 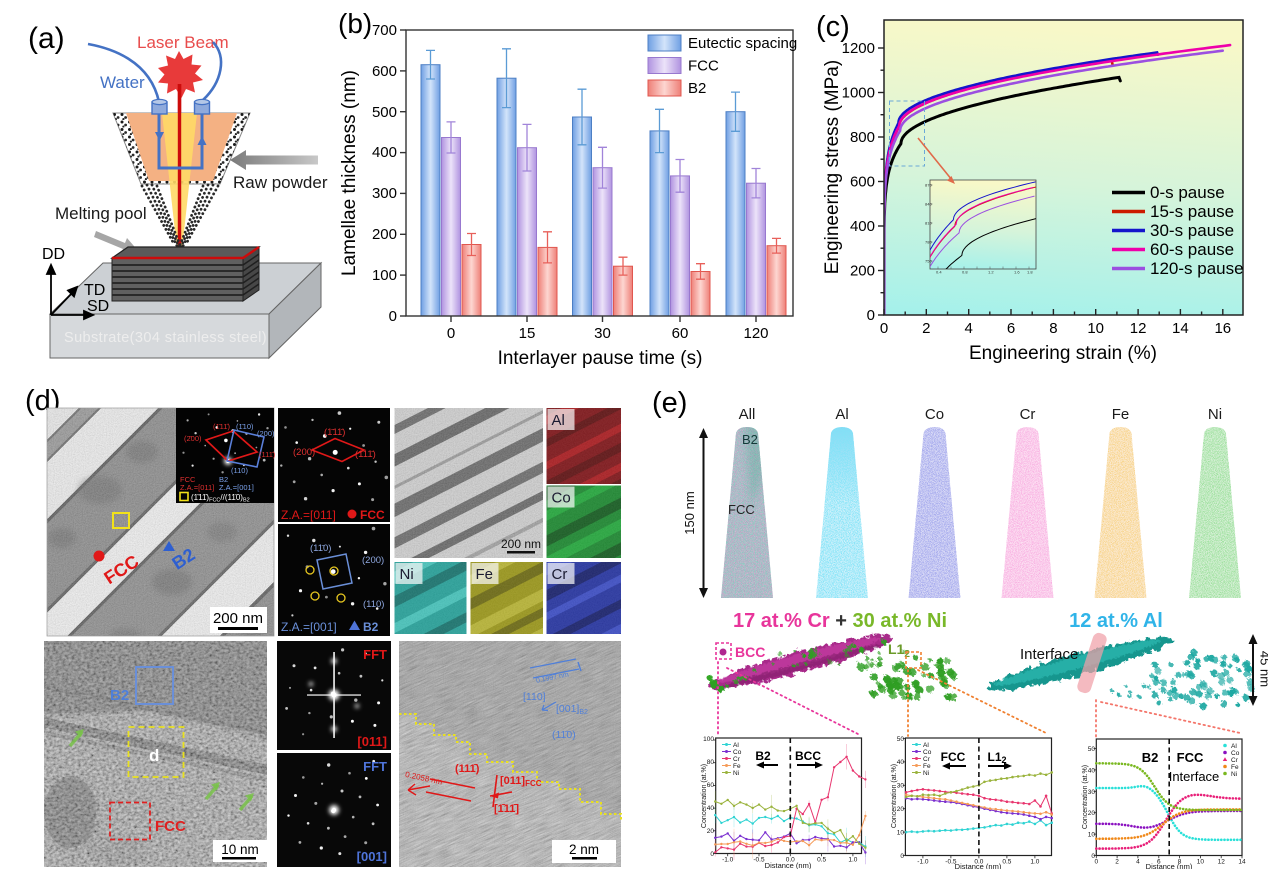 What do you see at coordinates (355, 23) in the screenshot?
I see `svg-text: (b)` at bounding box center [355, 23].